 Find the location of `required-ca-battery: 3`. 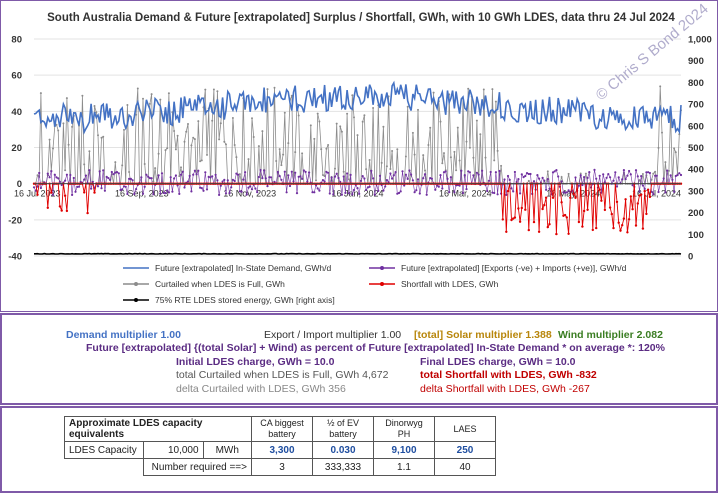

required-ca-battery: 3 is located at coordinates (282, 467).